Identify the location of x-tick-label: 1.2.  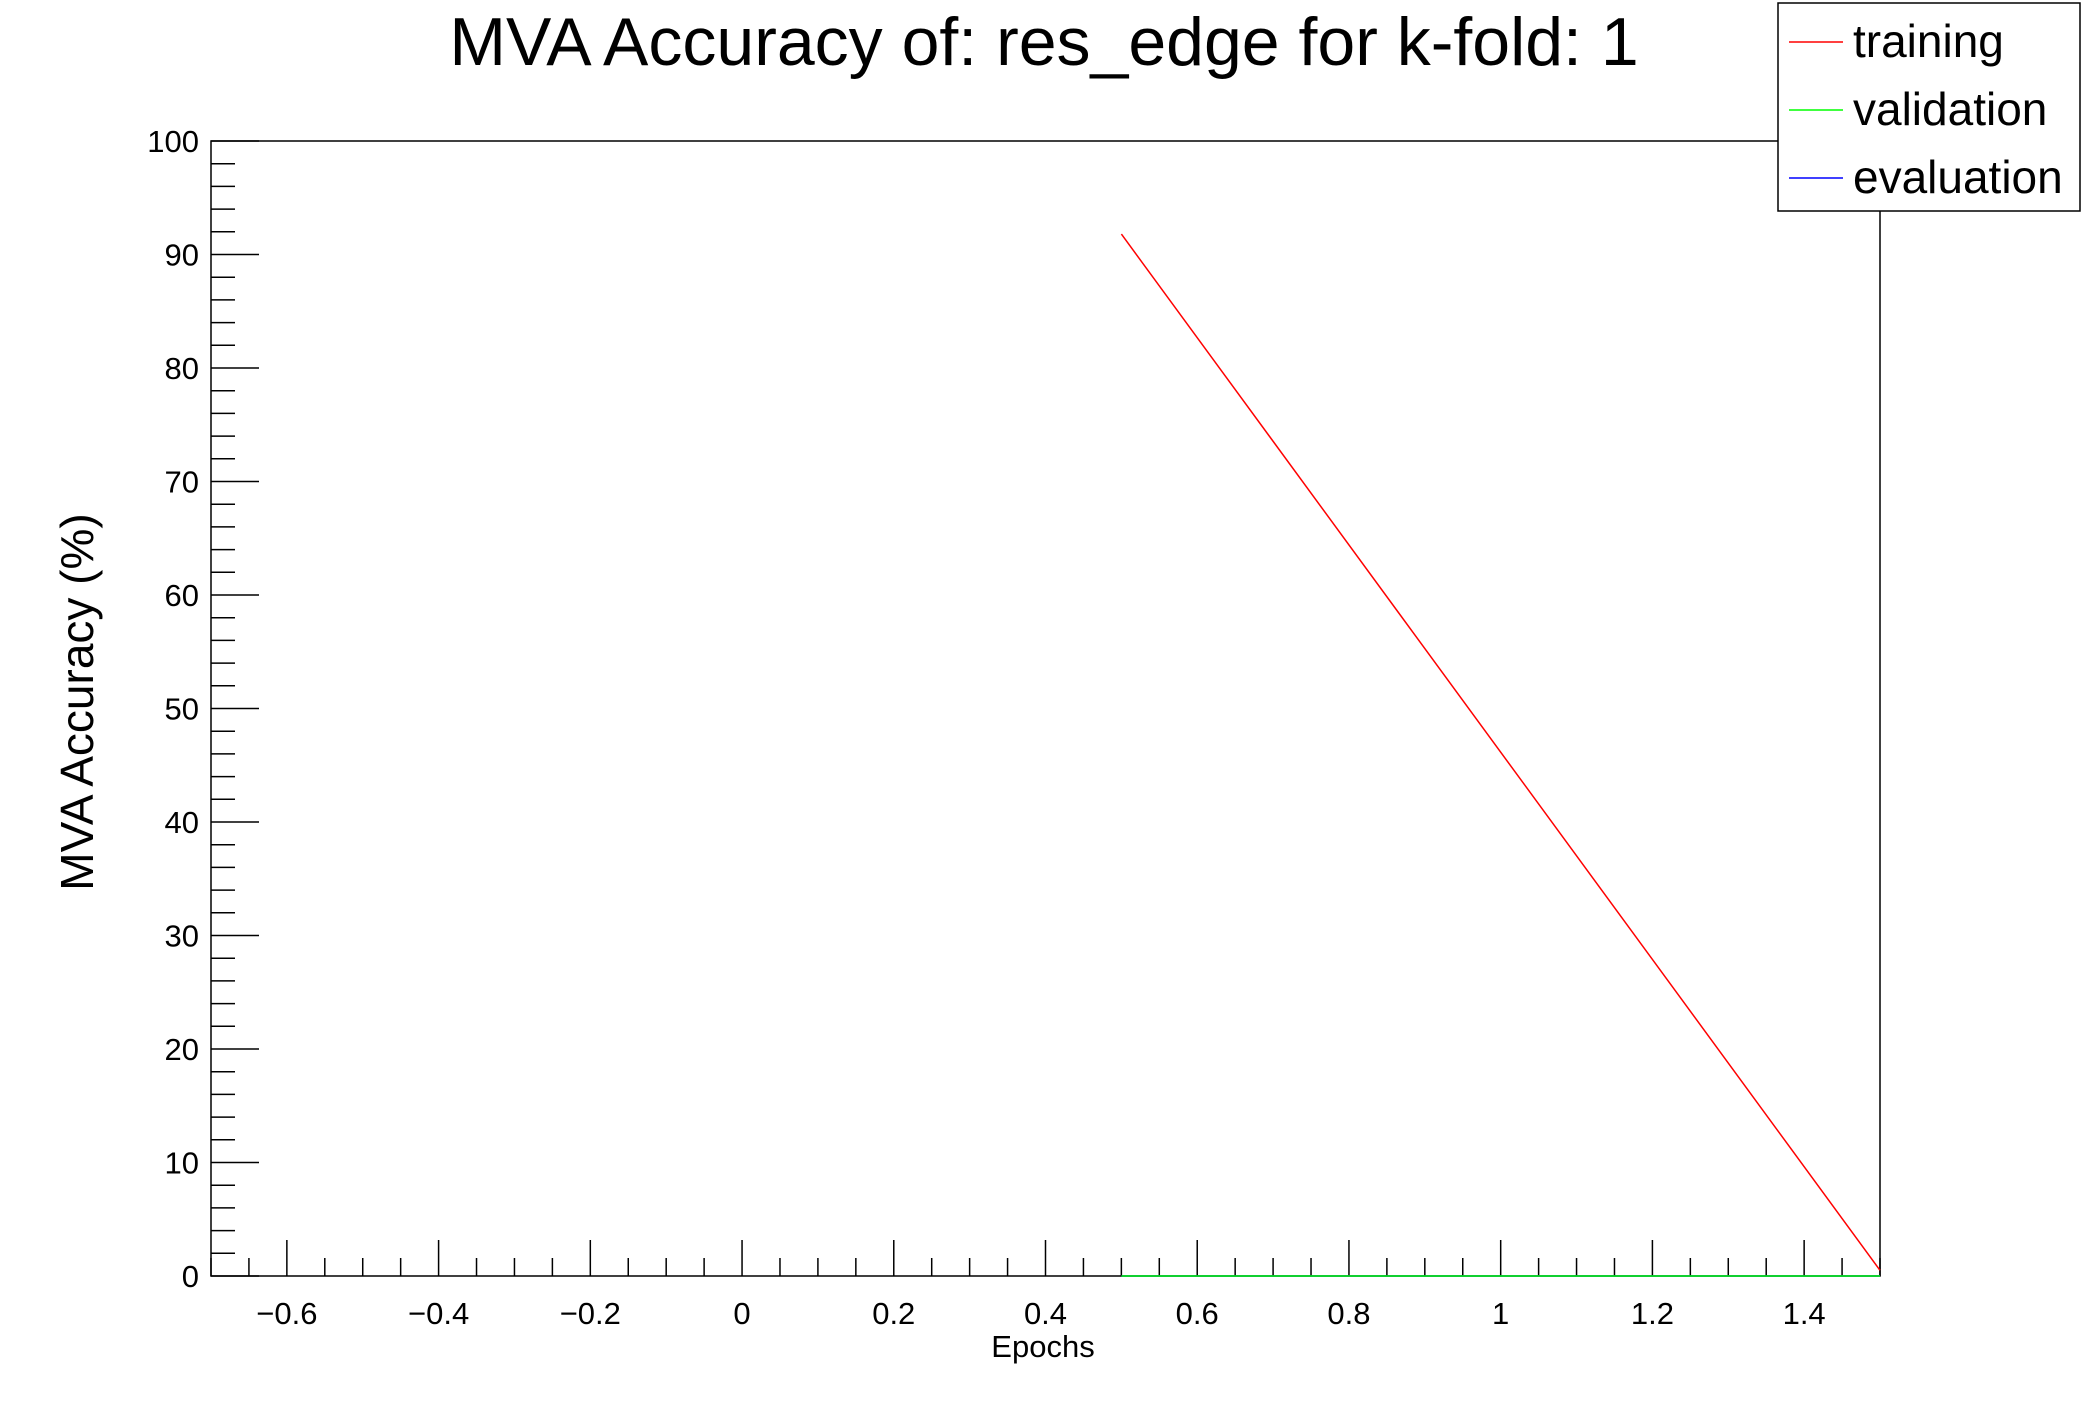
(1652, 1313).